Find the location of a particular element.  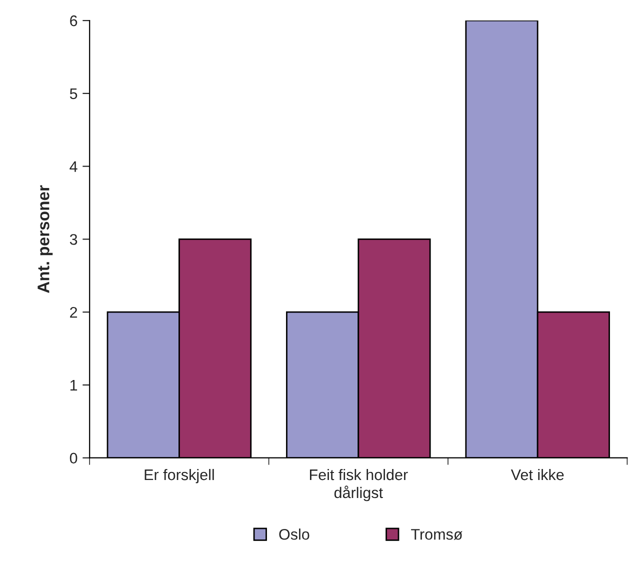

y-tick-label: 0 is located at coordinates (74, 458).